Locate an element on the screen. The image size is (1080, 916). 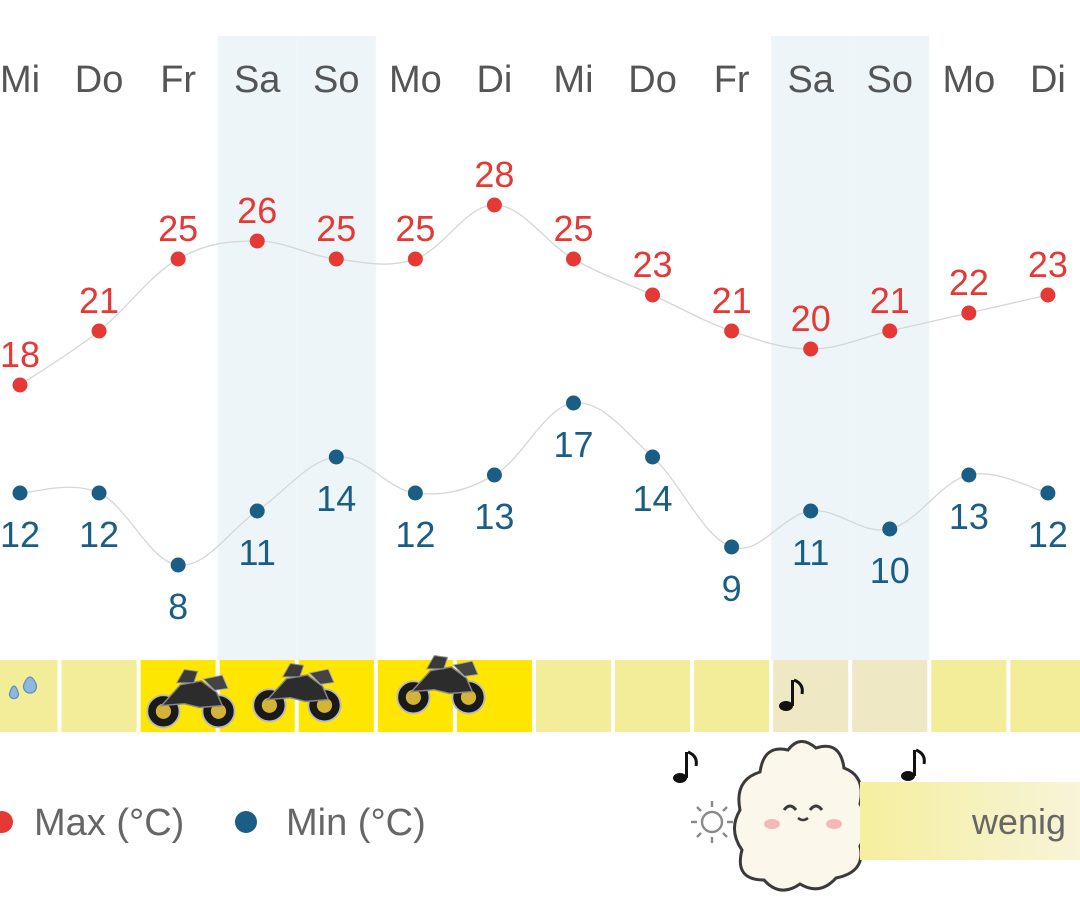
sun-legend-bar is located at coordinates (970, 821).